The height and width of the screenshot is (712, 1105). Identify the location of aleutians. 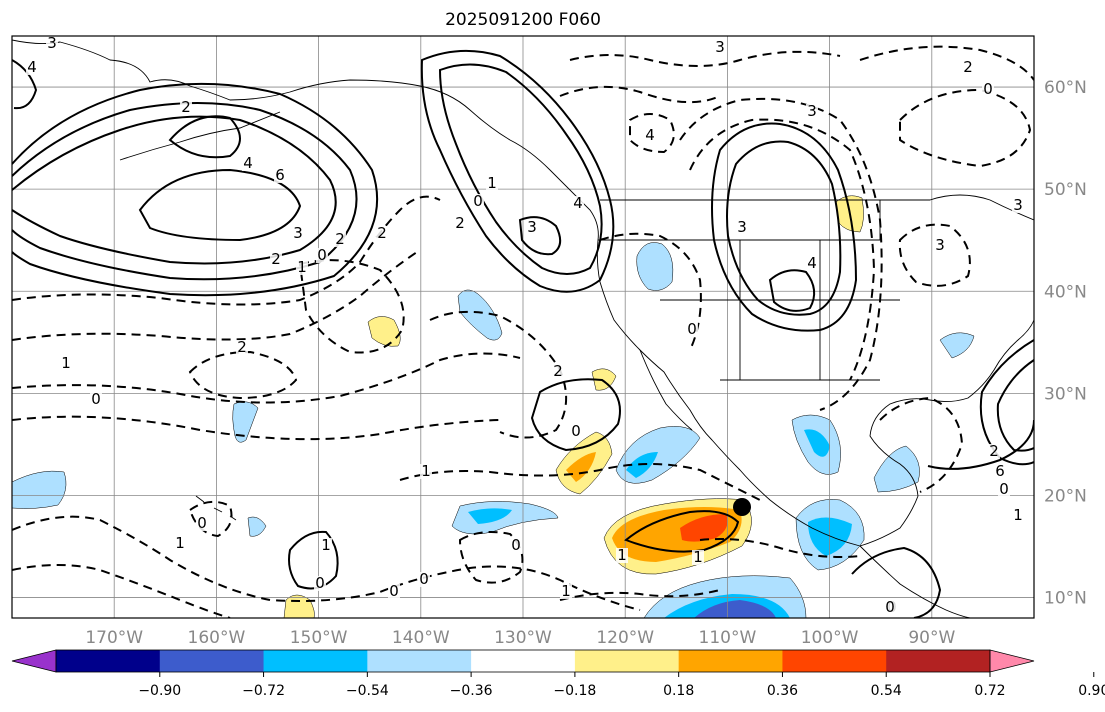
(200, 136).